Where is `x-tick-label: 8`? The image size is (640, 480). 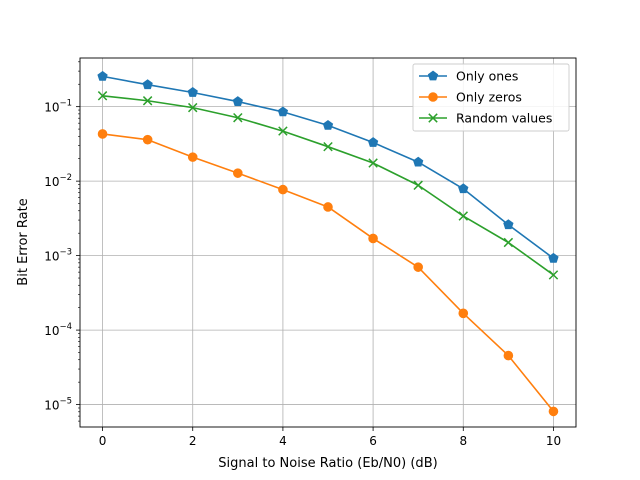 x-tick-label: 8 is located at coordinates (463, 441).